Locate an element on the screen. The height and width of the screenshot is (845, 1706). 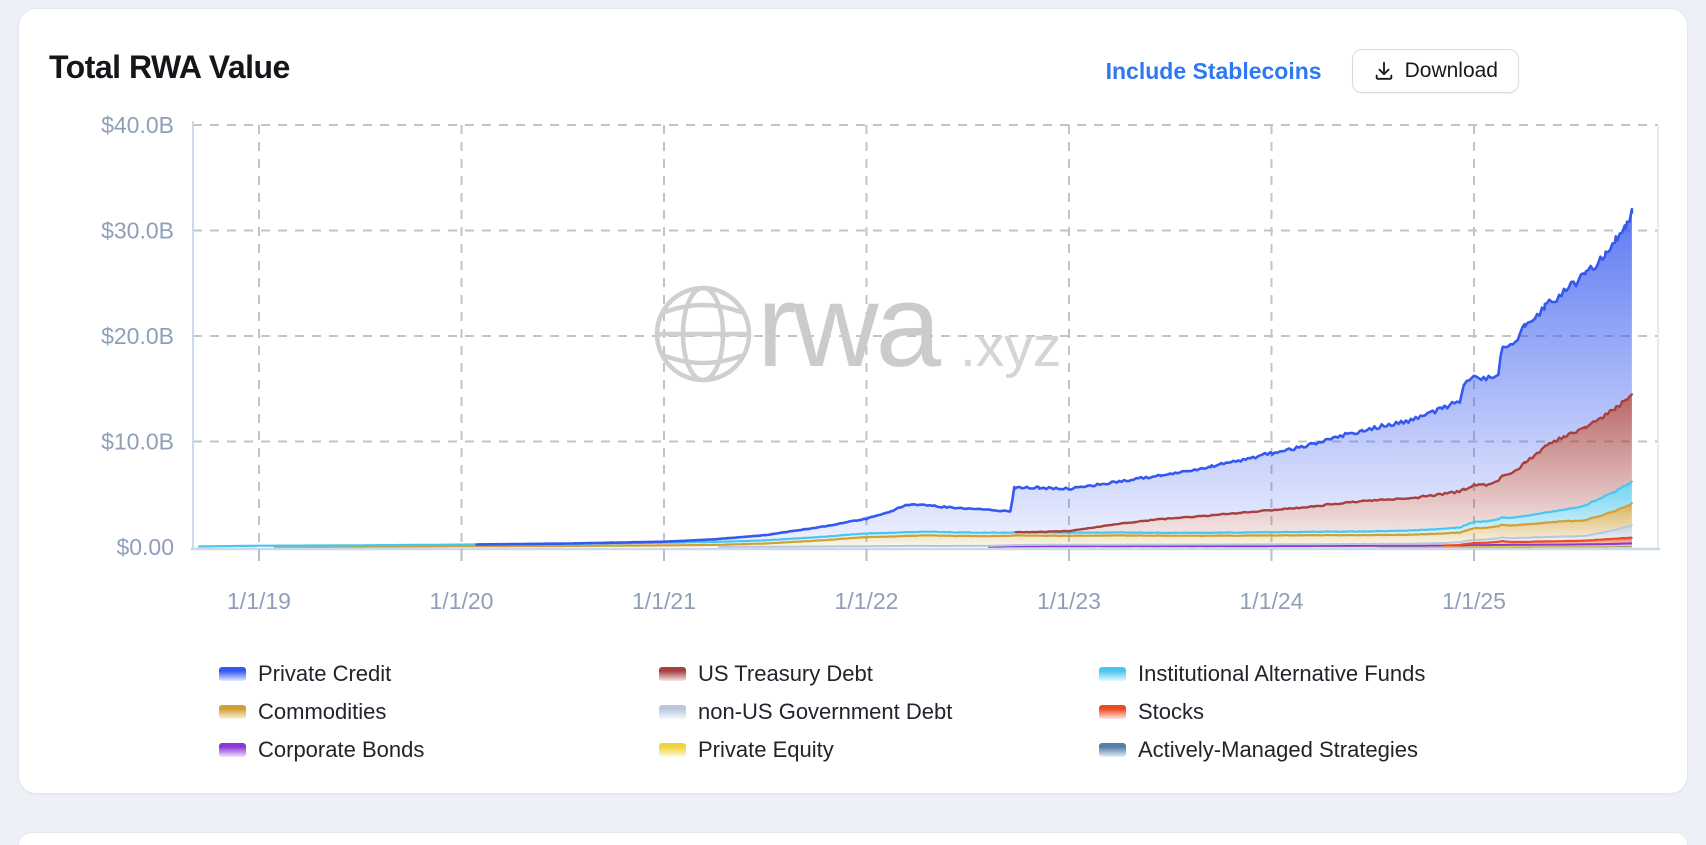
line-stocks is located at coordinates (1538, 541).